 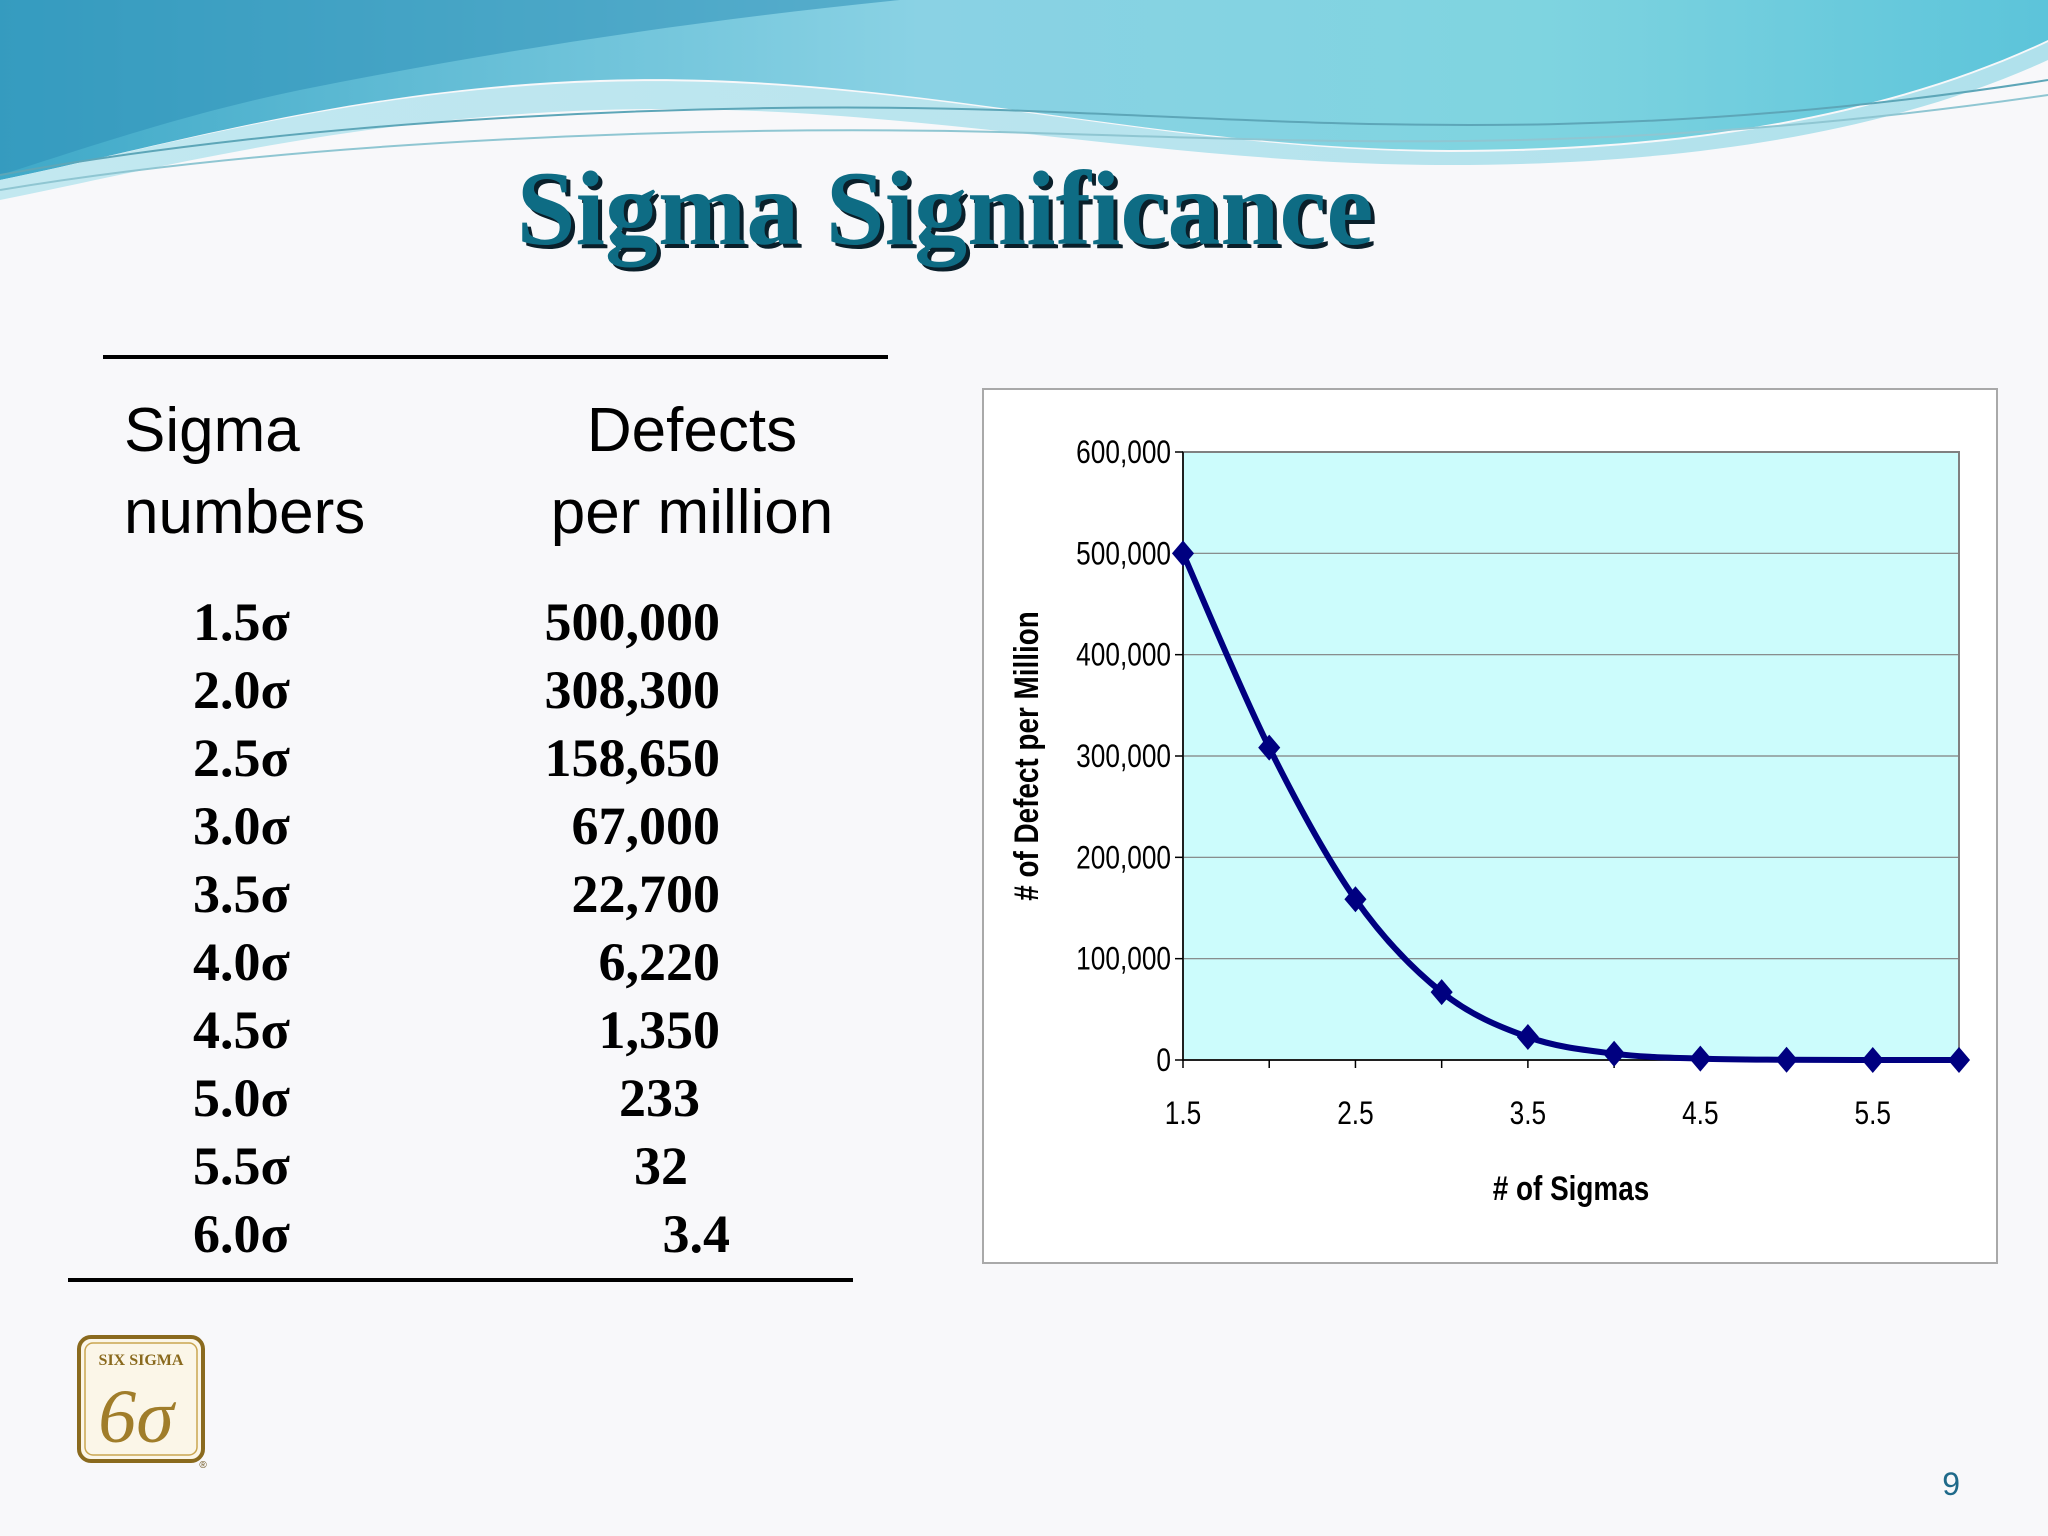 I want to click on y-tick-label: 500,000, so click(x=1123, y=554).